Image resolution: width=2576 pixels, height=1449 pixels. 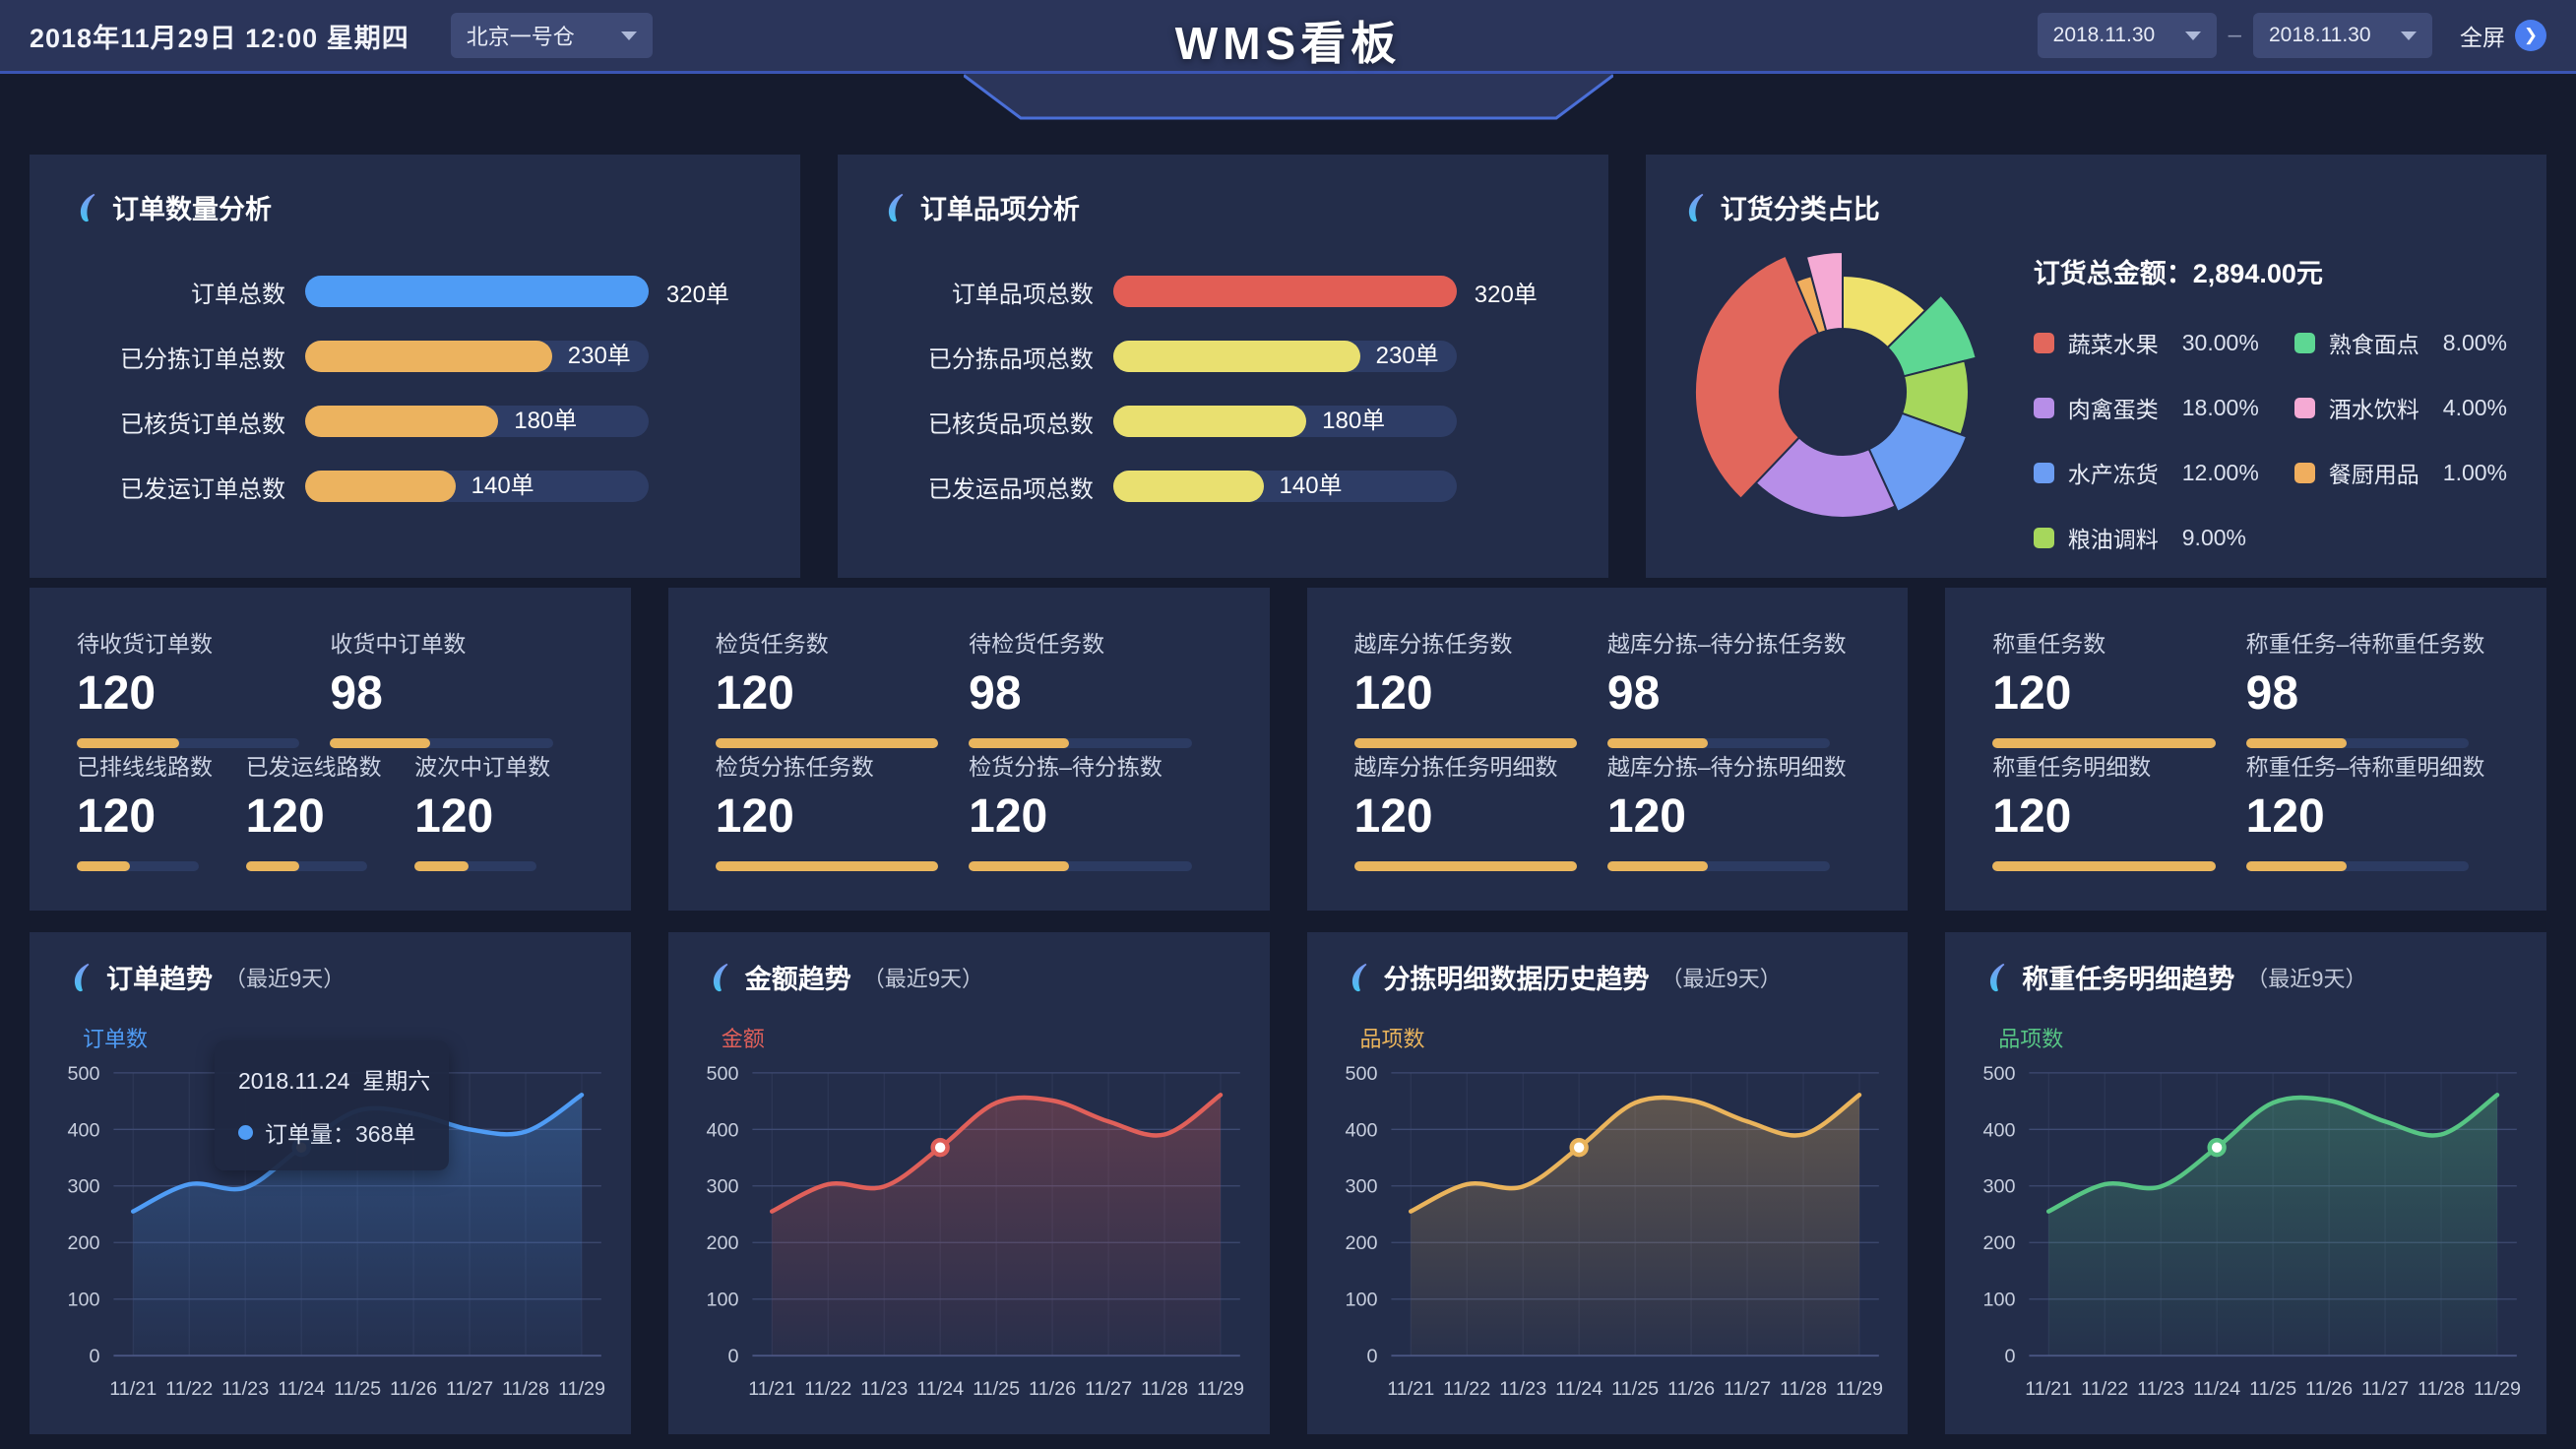 I want to click on bar-value: 180单, so click(x=546, y=421).